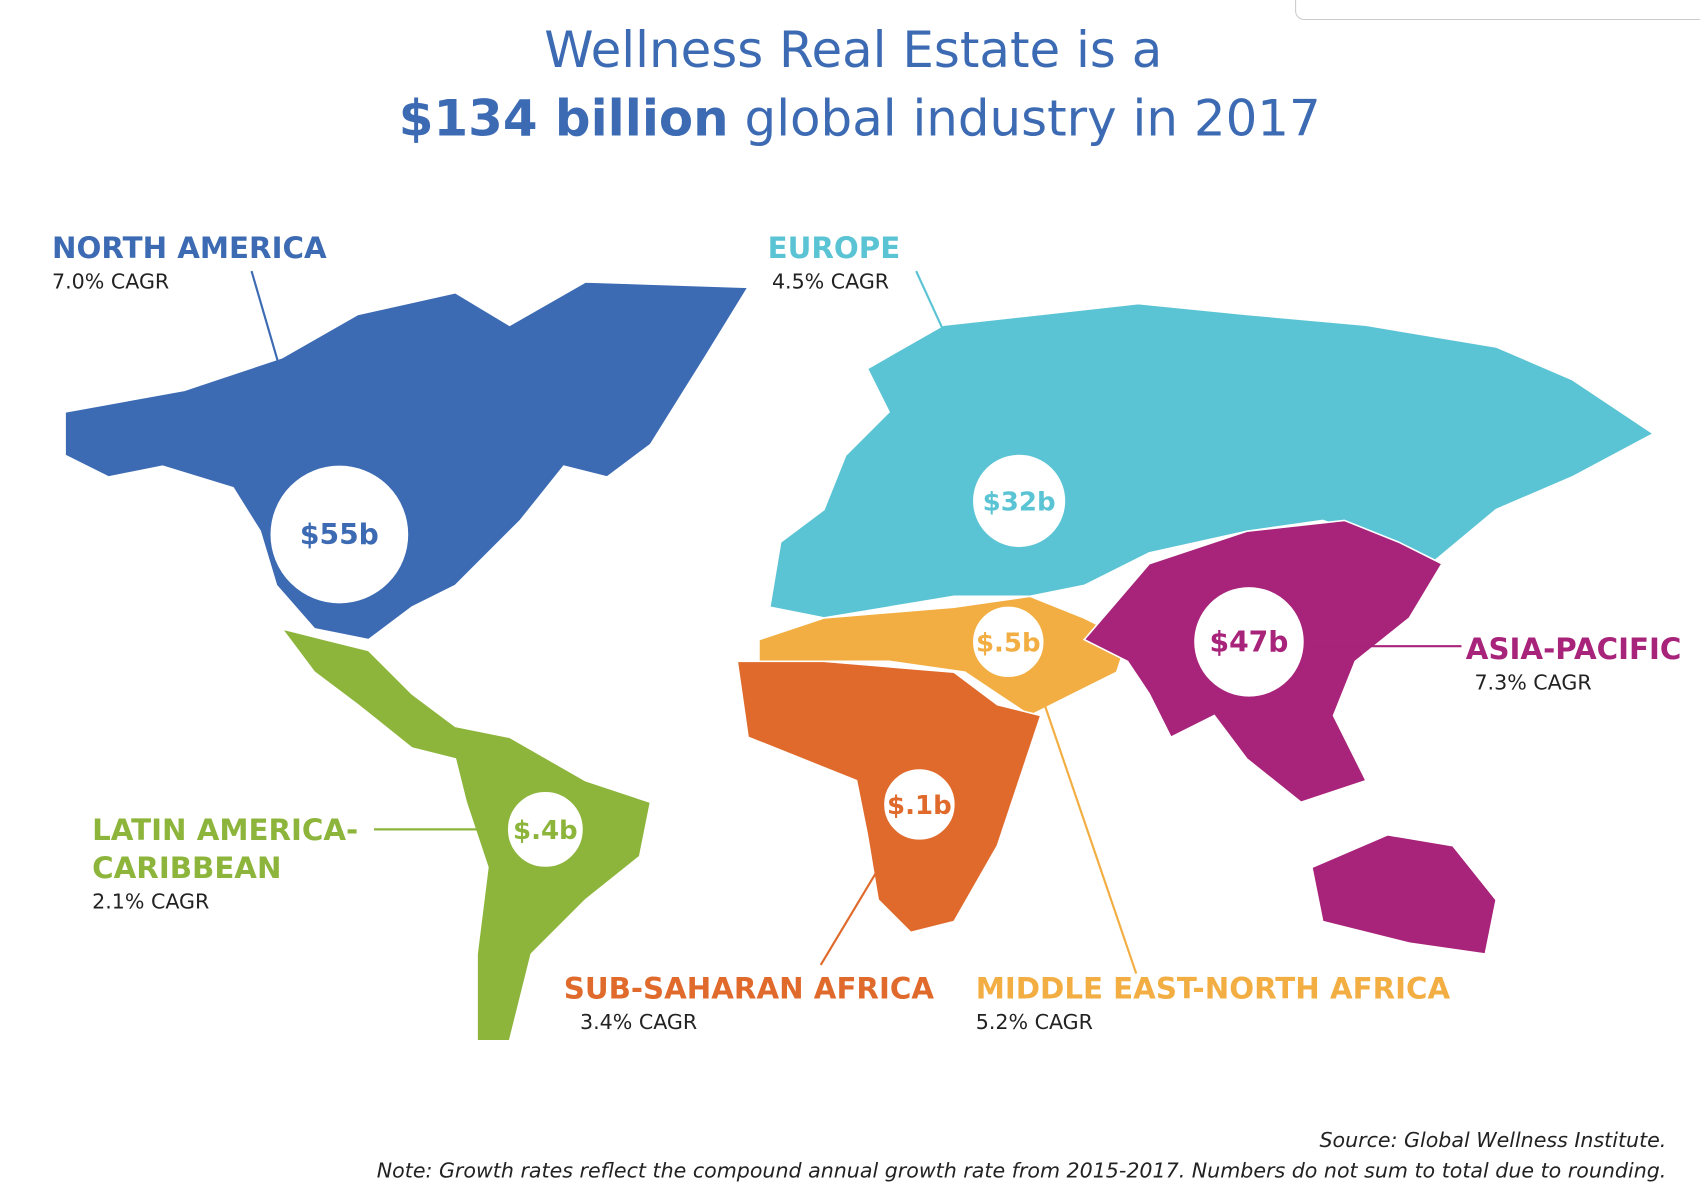  Describe the element at coordinates (834, 248) in the screenshot. I see `region-name: EUROPE` at that location.